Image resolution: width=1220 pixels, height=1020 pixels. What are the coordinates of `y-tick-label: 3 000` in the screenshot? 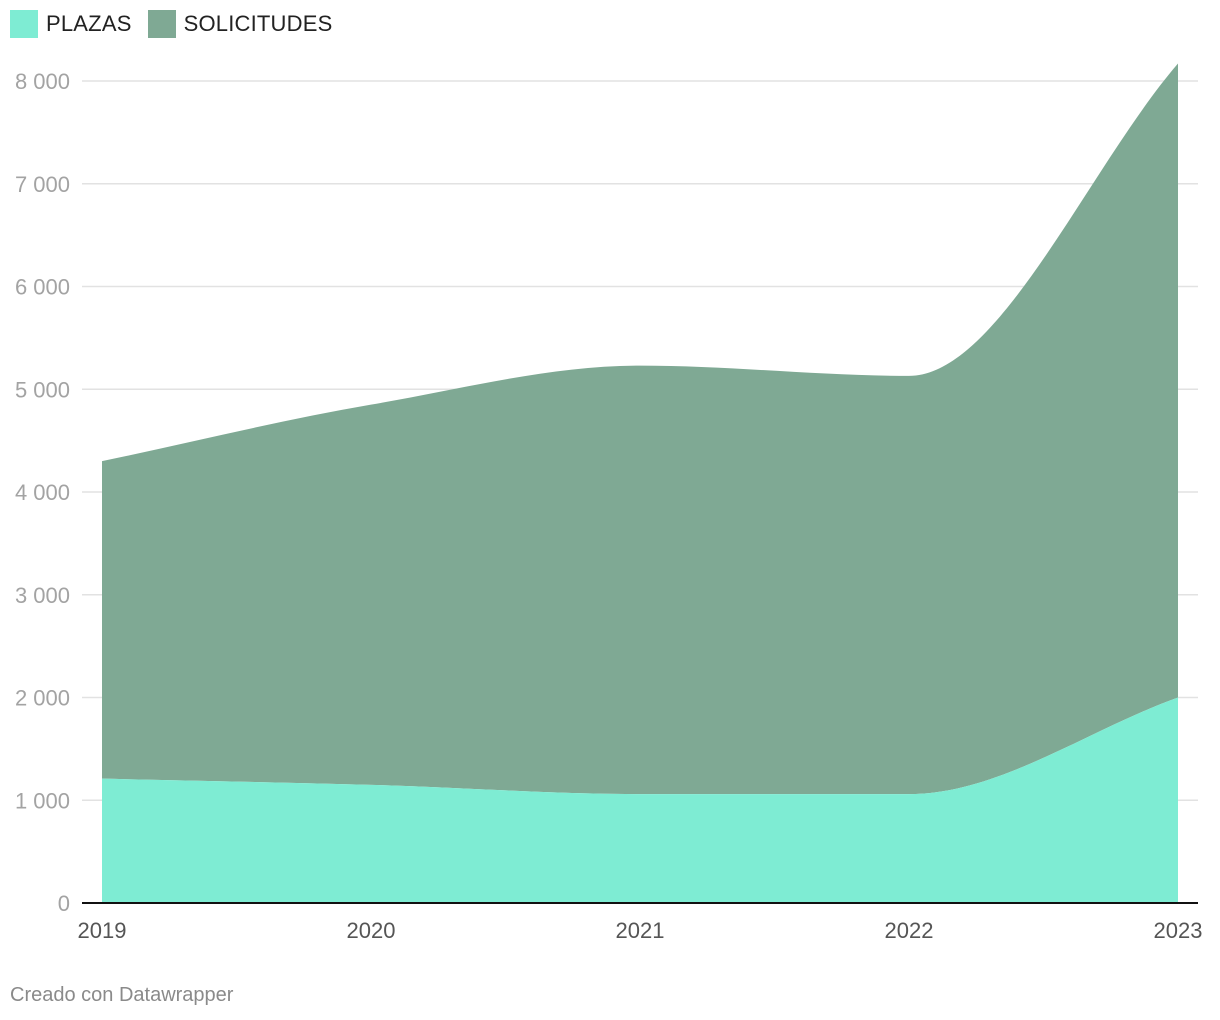 It's located at (42, 595).